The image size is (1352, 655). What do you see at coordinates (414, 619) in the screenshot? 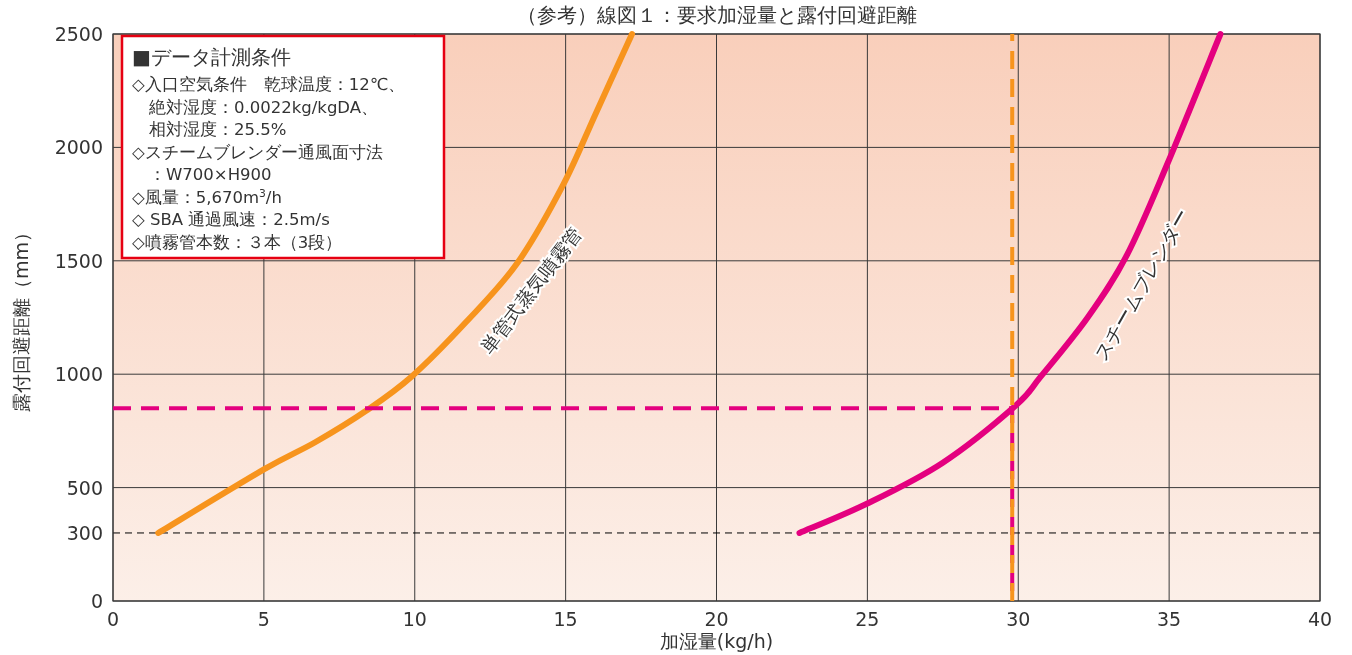
I see `x-tick-label: 10` at bounding box center [414, 619].